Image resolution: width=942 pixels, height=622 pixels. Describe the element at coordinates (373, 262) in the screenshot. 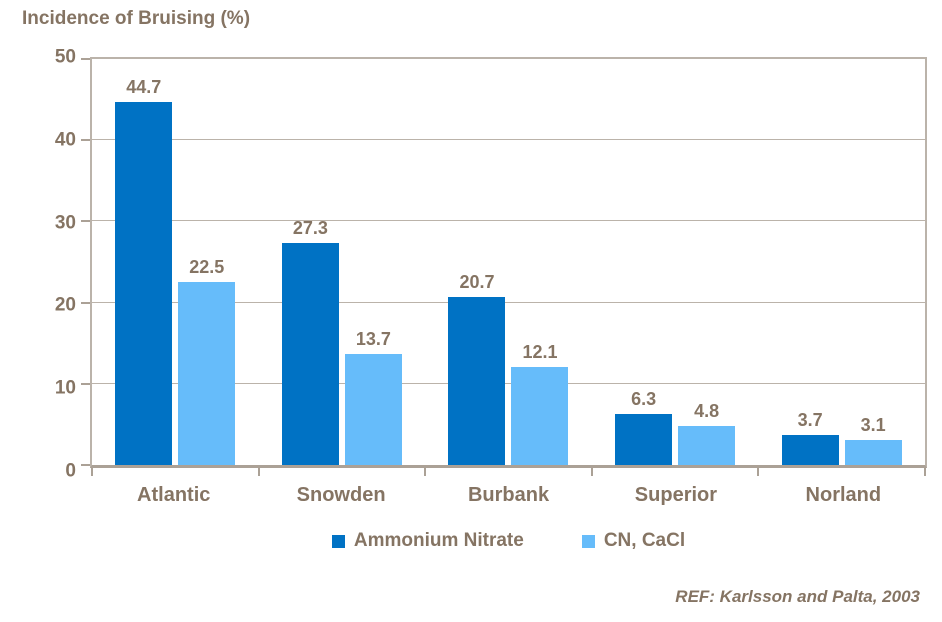

I see `bar-unit: 13.7` at that location.